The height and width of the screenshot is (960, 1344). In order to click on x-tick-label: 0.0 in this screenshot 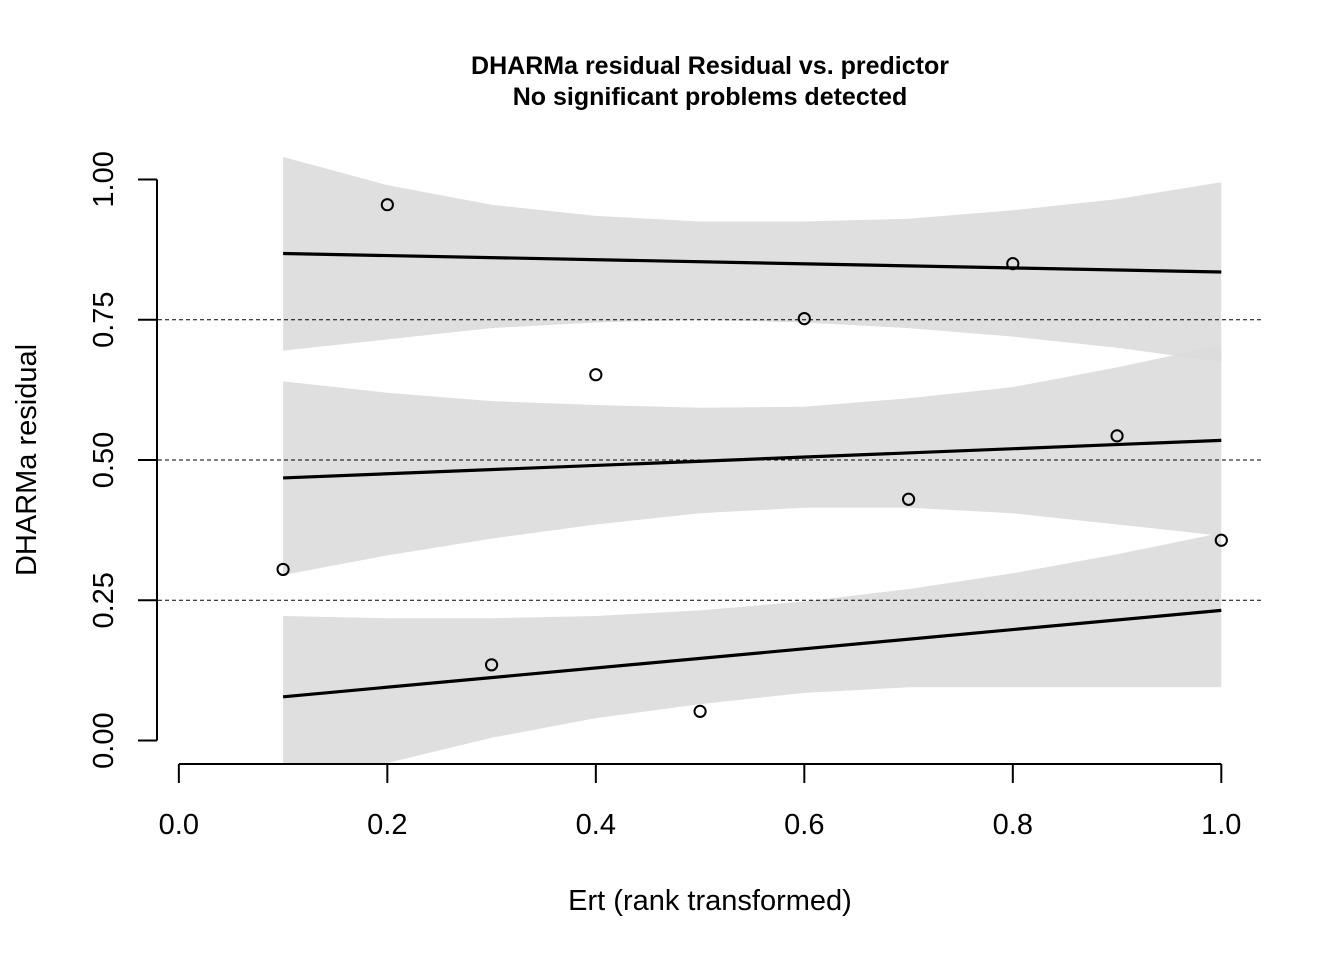, I will do `click(179, 825)`.